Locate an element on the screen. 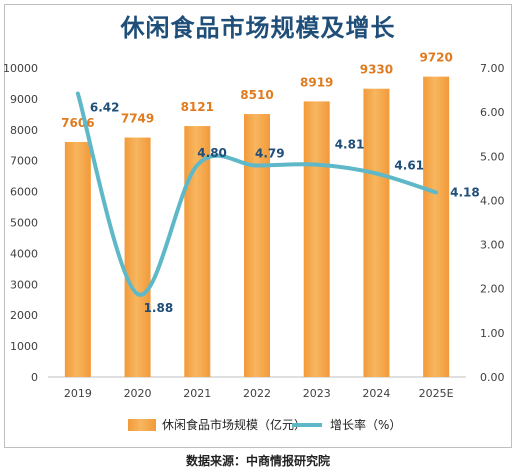  rate-value-label: 4.81 is located at coordinates (350, 145).